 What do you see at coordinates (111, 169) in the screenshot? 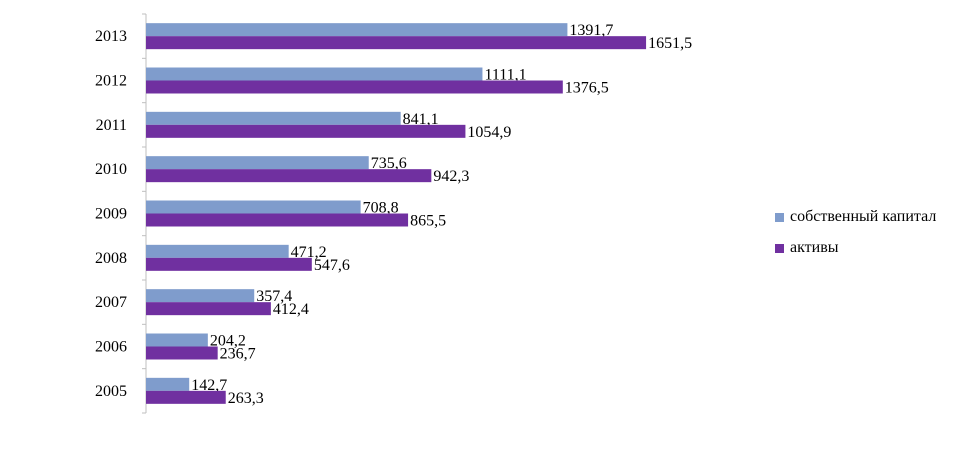
I see `category-label: 2010` at bounding box center [111, 169].